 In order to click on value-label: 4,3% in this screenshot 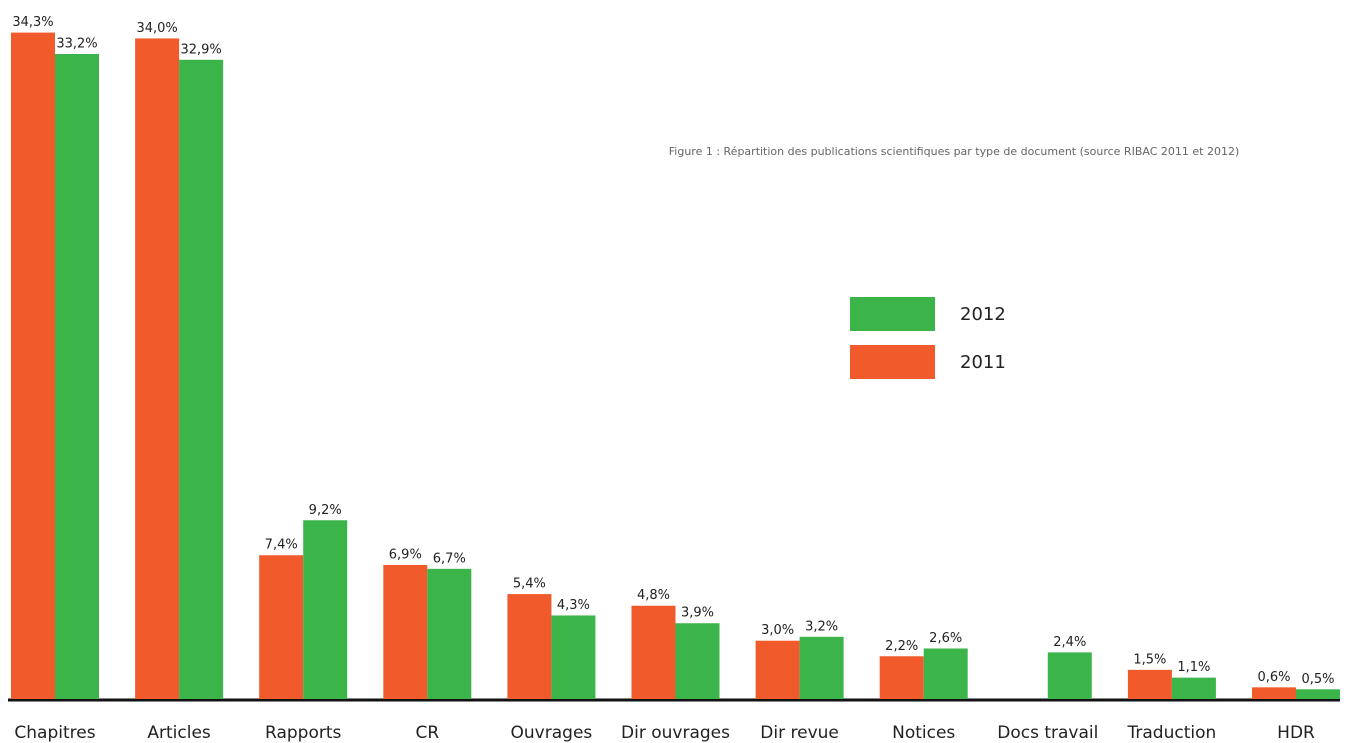, I will do `click(573, 605)`.